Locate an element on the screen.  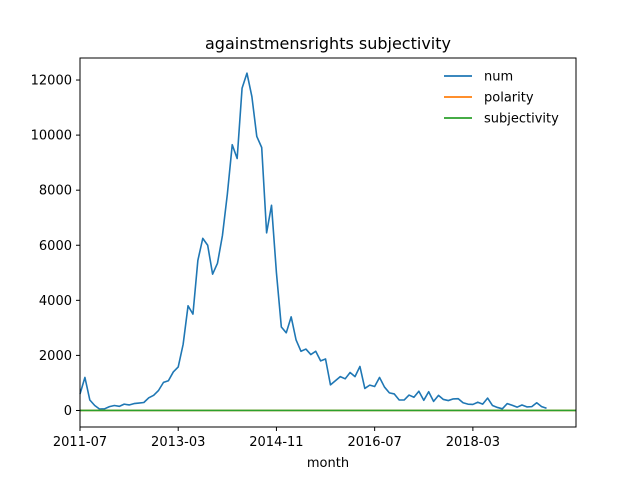
y-tick-label: 10000 is located at coordinates (51, 136).